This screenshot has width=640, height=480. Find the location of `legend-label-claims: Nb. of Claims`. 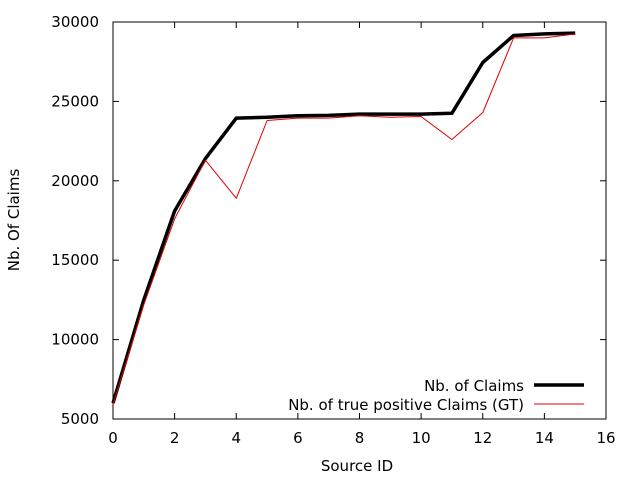

legend-label-claims: Nb. of Claims is located at coordinates (474, 386).